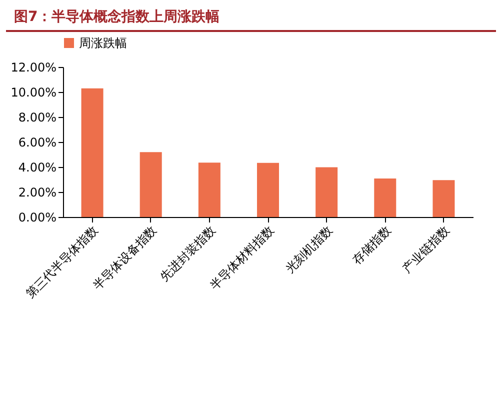 This screenshot has height=403, width=502. I want to click on y-tick-label: 12.00%, so click(33, 67).